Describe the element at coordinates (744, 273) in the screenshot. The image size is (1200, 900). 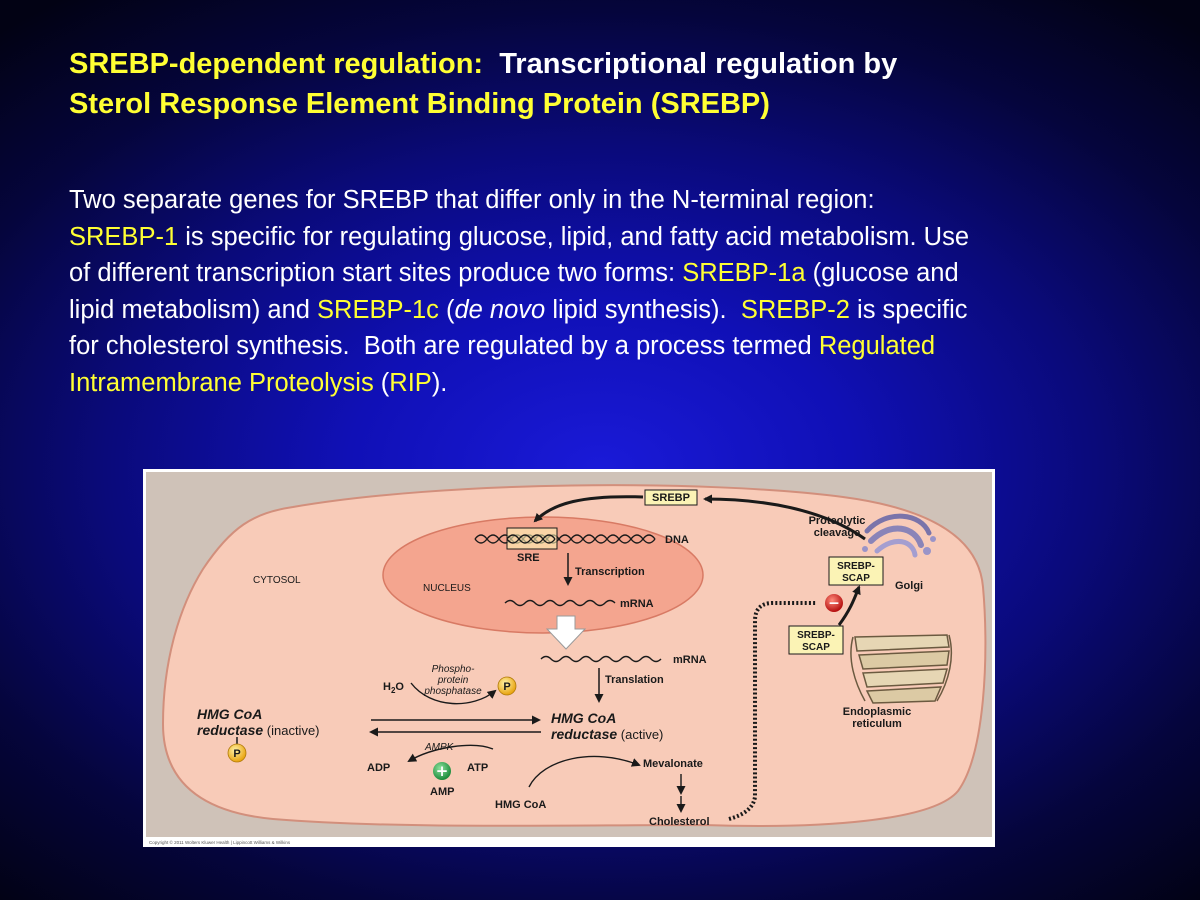
I see `term-srebp-1a: SREBP-1a` at that location.